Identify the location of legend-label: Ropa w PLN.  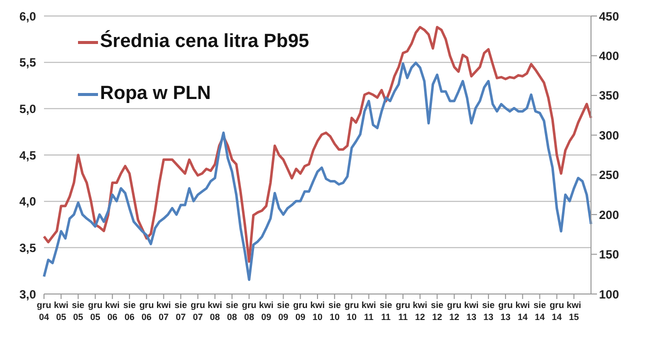
(155, 94).